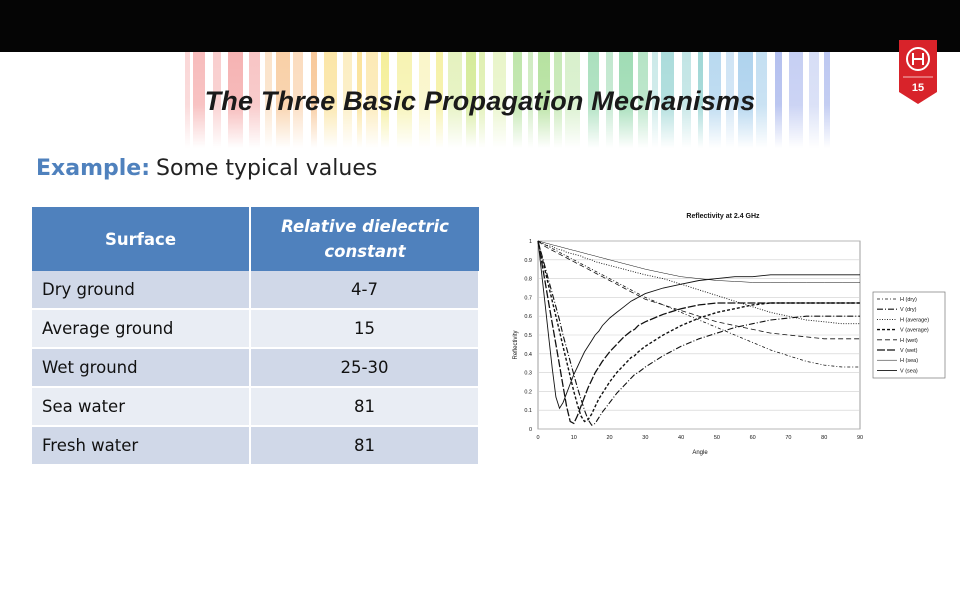 This screenshot has height=600, width=960. Describe the element at coordinates (93, 168) in the screenshot. I see `subtitle-lead: Example:` at that location.